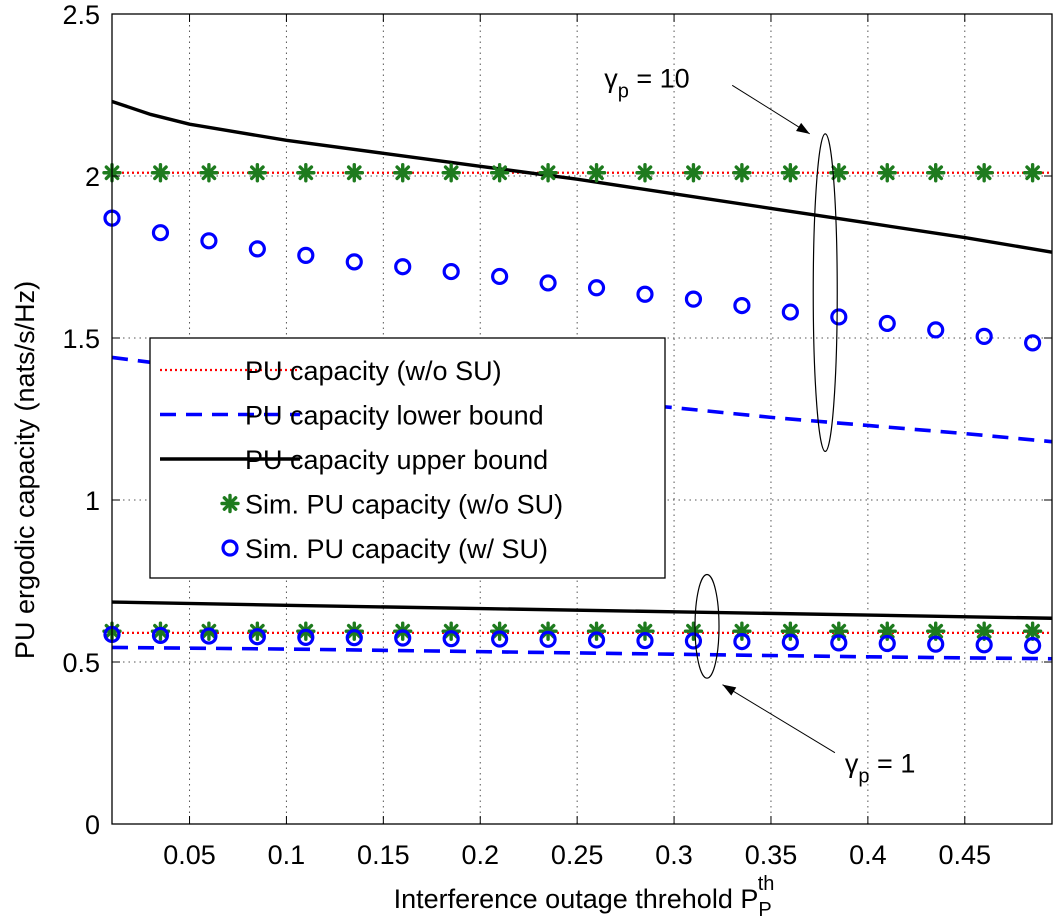  I want to click on y-tick-label: 1.5, so click(81, 339).